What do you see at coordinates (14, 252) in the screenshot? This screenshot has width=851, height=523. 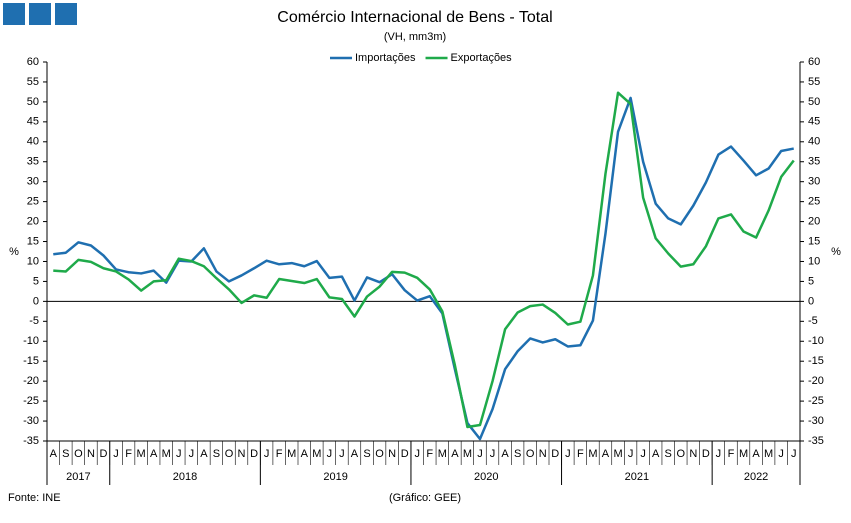 I see `y-axis-label: %` at bounding box center [14, 252].